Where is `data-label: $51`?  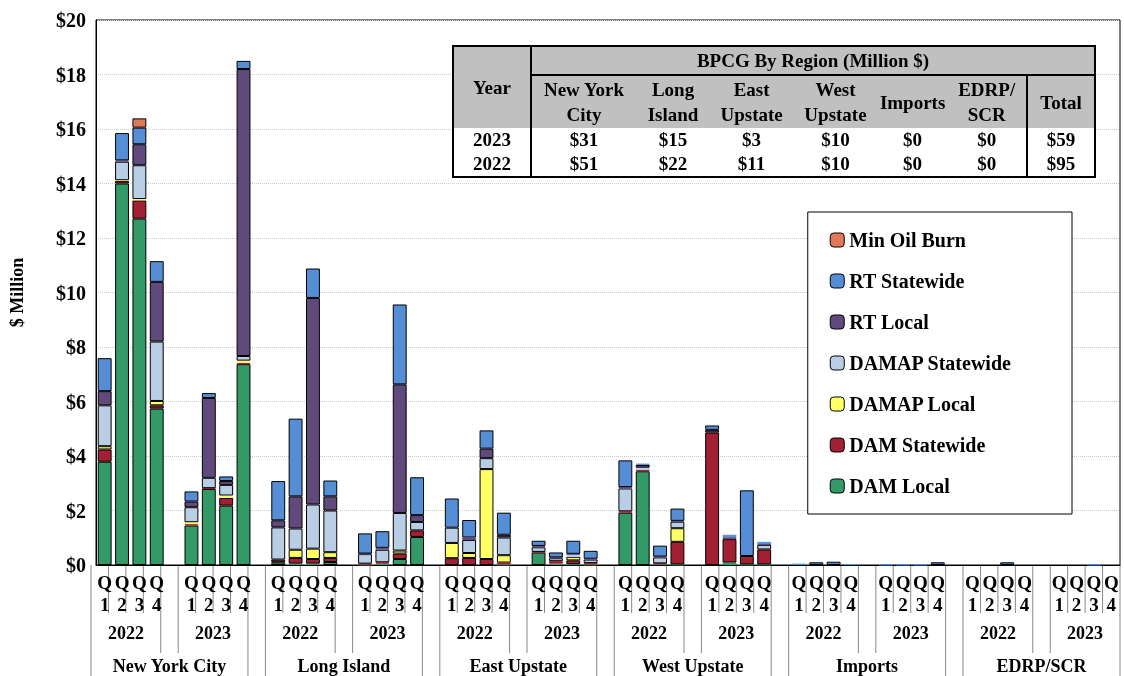
data-label: $51 is located at coordinates (584, 164).